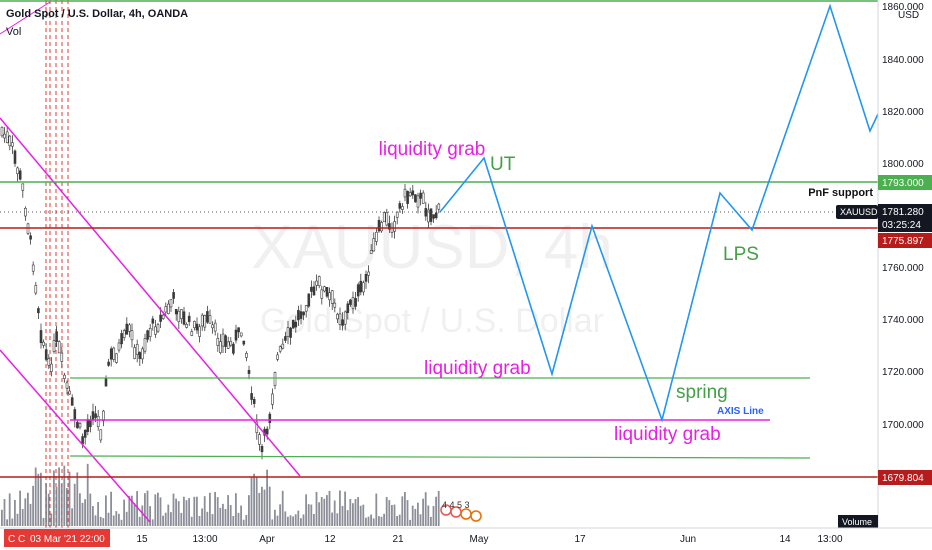 This screenshot has height=550, width=932. What do you see at coordinates (741, 254) in the screenshot?
I see `lps-label: LPS` at bounding box center [741, 254].